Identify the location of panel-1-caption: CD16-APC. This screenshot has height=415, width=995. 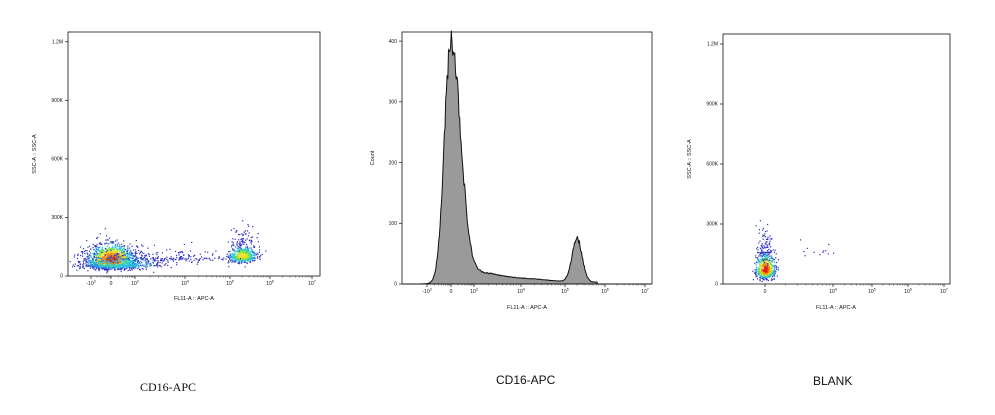
(168, 387).